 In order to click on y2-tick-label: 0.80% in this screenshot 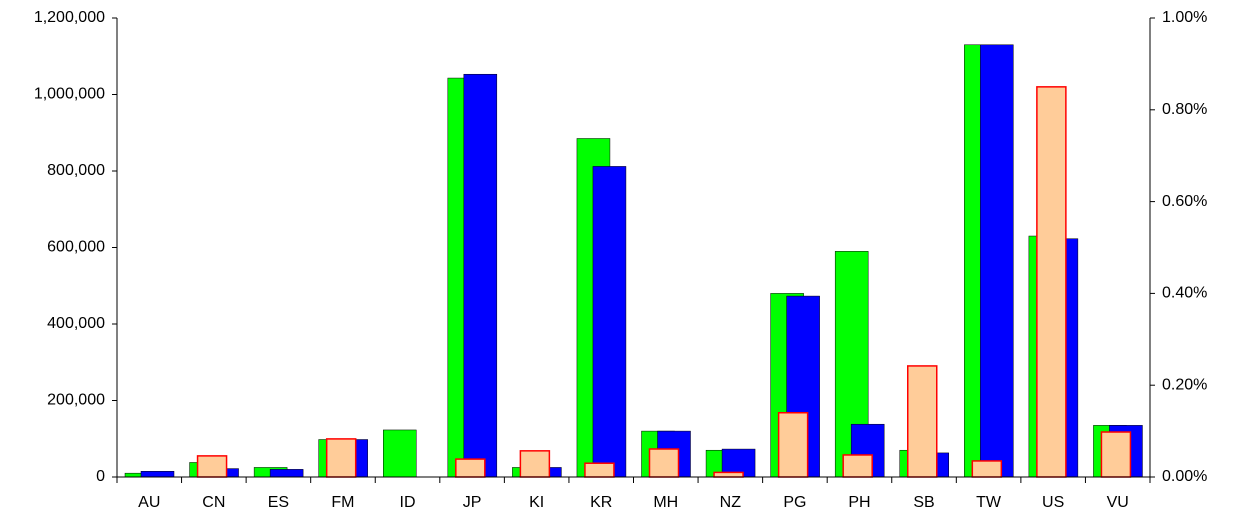, I will do `click(1184, 109)`.